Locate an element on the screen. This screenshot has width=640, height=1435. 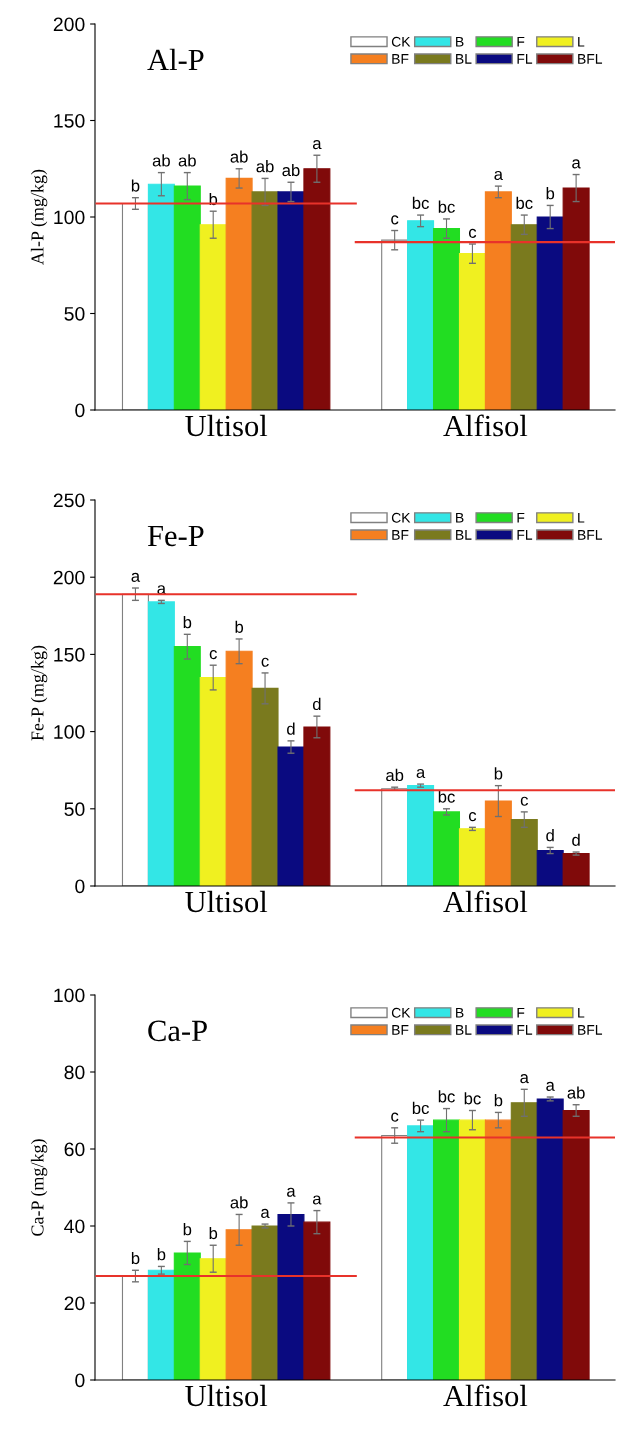
text: Fe-P is located at coordinates (175, 536).